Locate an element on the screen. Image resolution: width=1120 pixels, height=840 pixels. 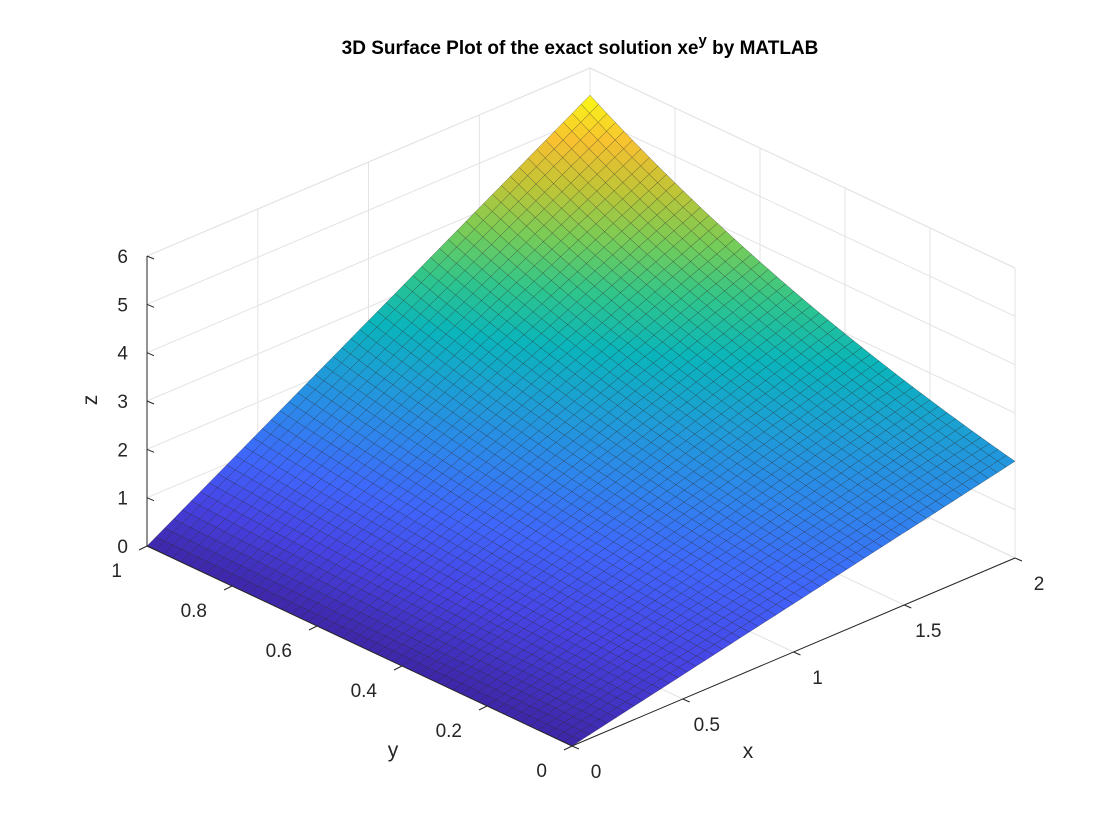
x-tick-label: 1 is located at coordinates (817, 678).